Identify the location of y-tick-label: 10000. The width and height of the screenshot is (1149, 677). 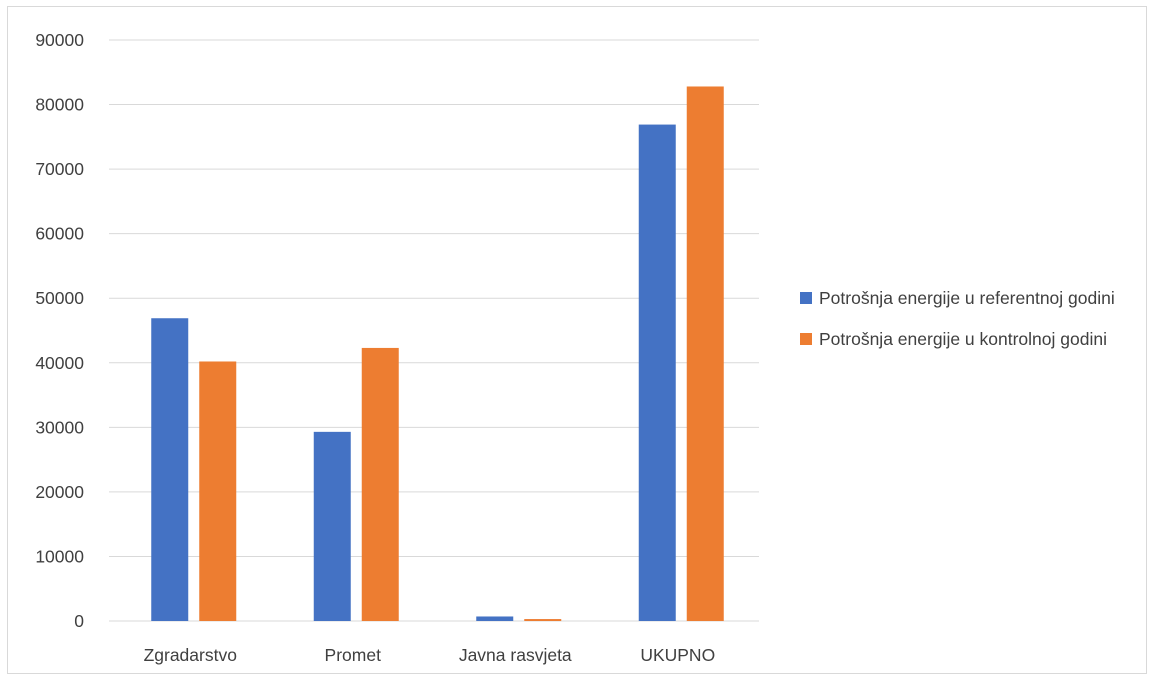
(59, 556).